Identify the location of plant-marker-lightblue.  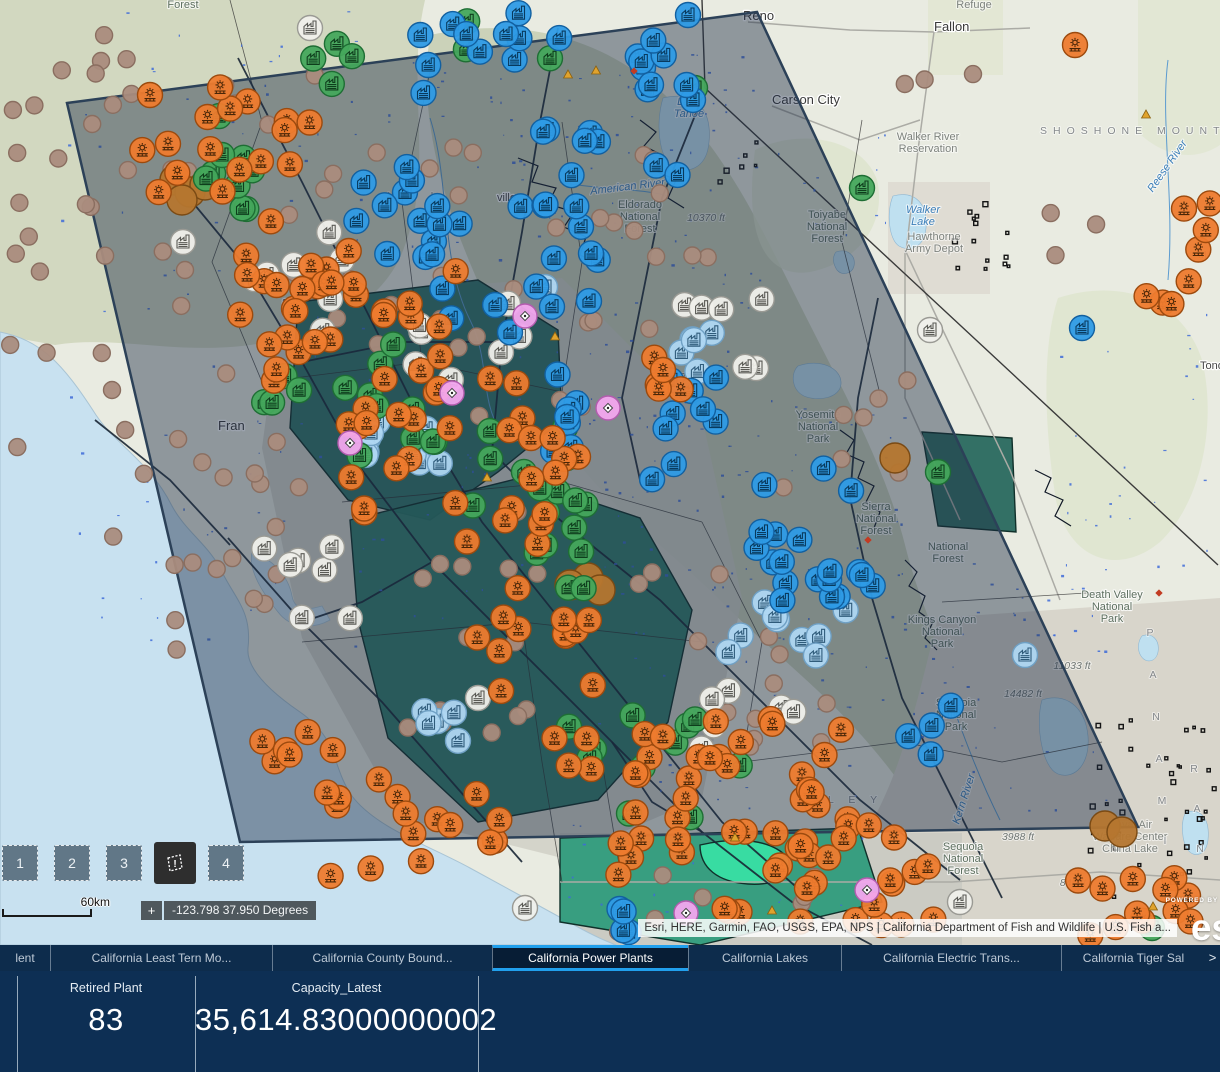
(458, 740).